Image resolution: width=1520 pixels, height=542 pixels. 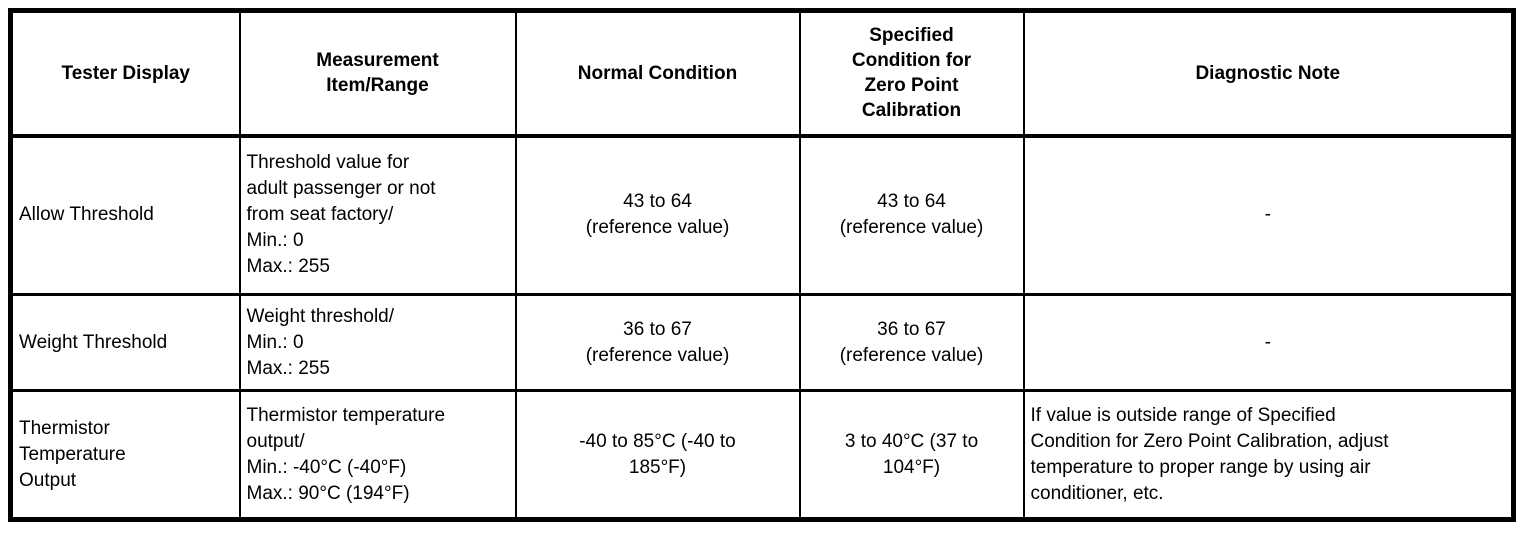 What do you see at coordinates (911, 455) in the screenshot?
I see `cell-zero-point-condition: 3 to 40°C (37 to 104°F)` at bounding box center [911, 455].